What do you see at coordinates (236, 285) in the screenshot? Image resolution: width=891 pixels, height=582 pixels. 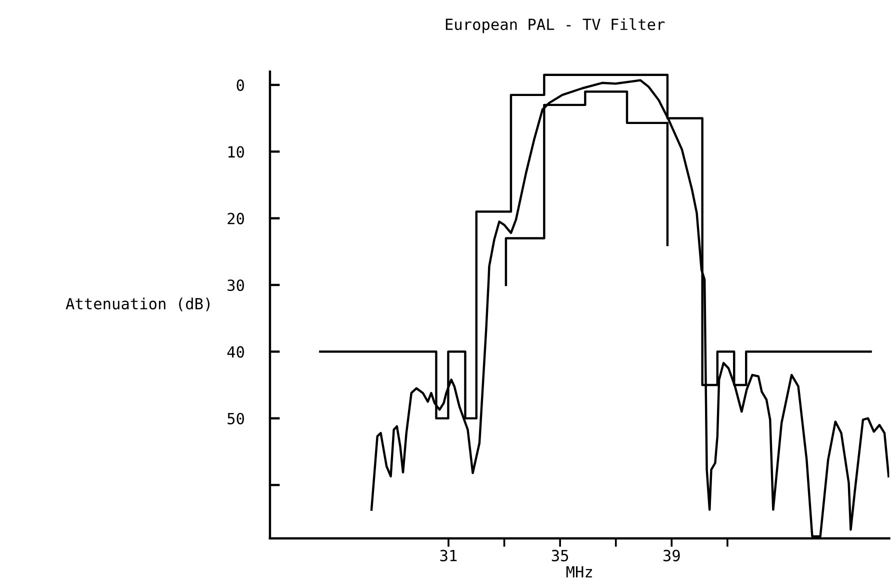 I see `y-tick-label: 30` at bounding box center [236, 285].